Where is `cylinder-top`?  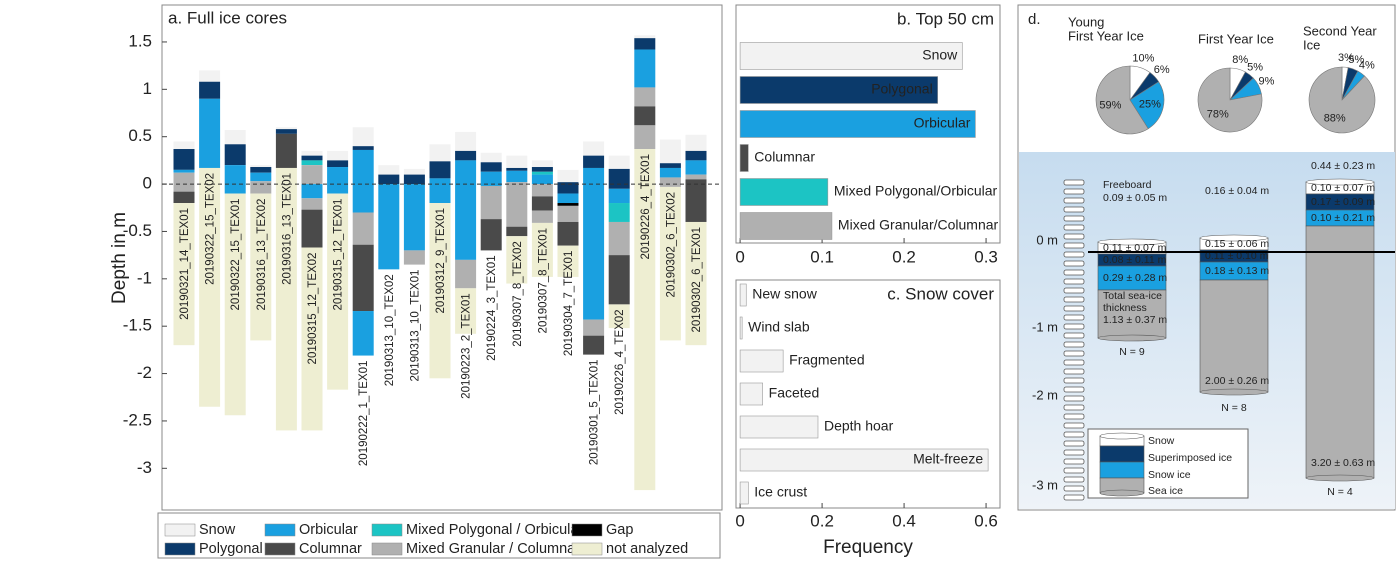 cylinder-top is located at coordinates (1234, 238).